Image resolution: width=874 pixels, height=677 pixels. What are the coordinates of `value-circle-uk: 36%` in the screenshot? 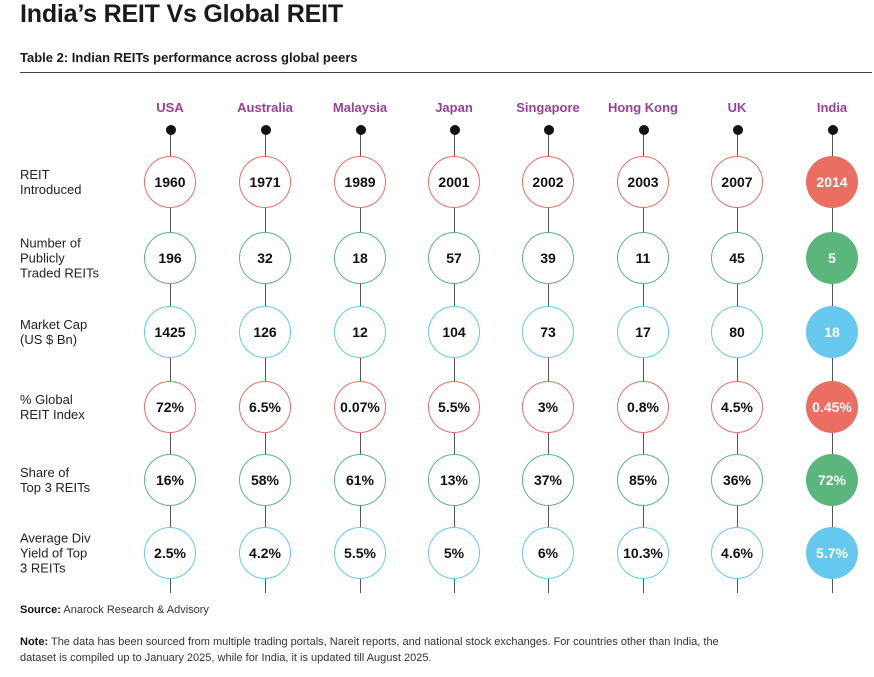 It's located at (737, 480).